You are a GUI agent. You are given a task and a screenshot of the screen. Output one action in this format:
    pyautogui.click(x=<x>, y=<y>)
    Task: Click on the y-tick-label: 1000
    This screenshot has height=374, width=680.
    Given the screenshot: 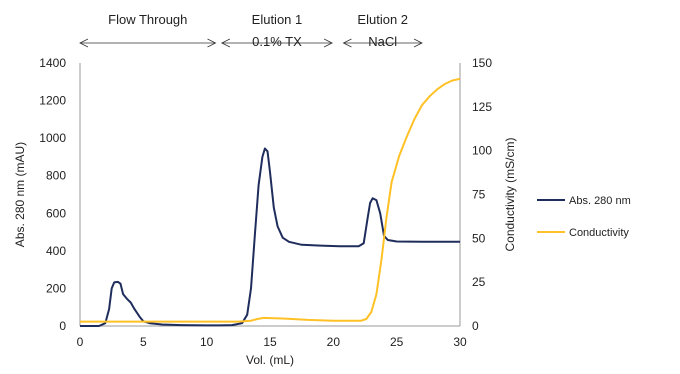 What is the action you would take?
    pyautogui.click(x=52, y=138)
    